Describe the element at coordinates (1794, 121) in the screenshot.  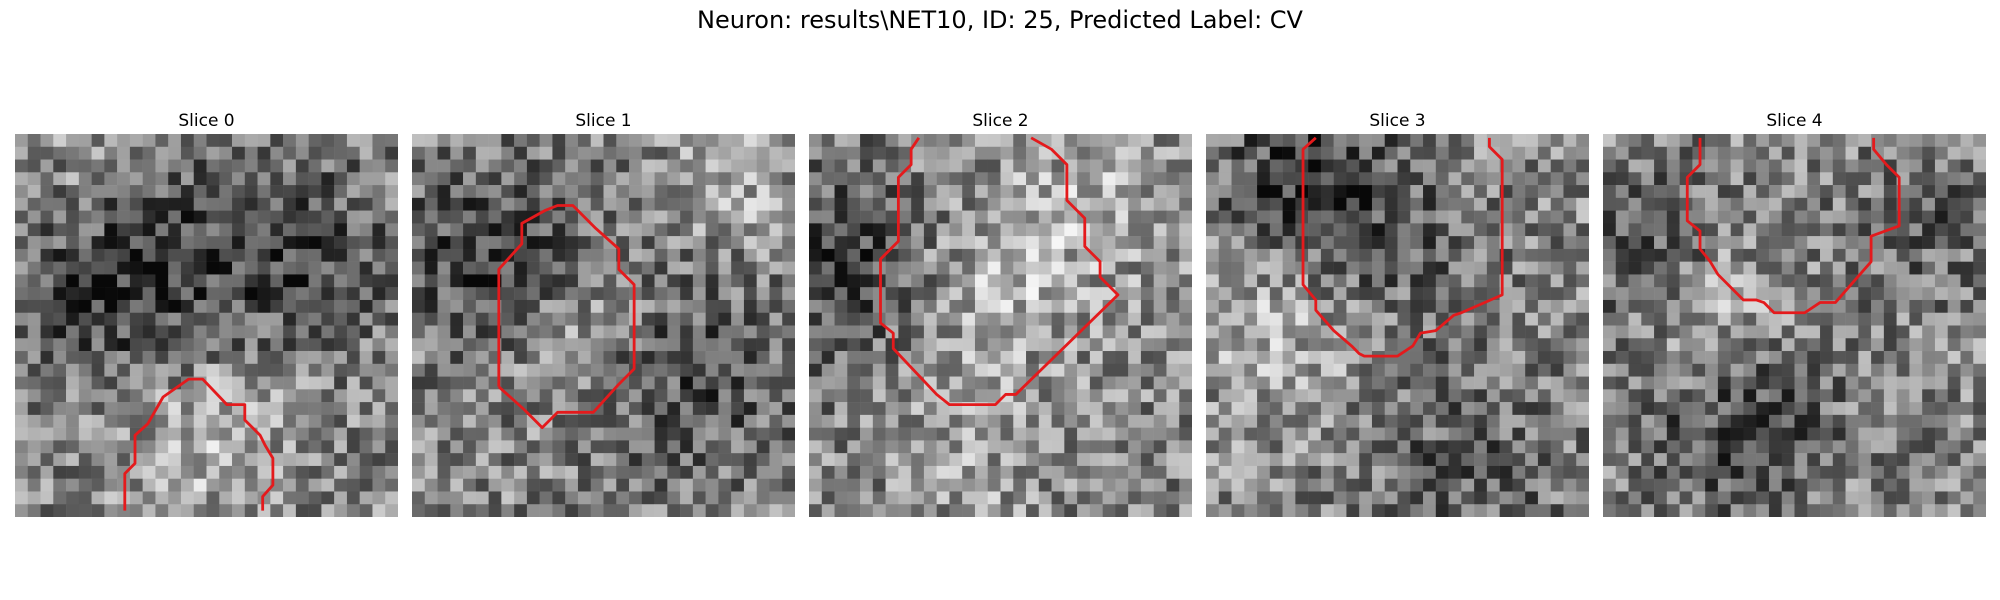
I see `slice-title: Slice 4` at that location.